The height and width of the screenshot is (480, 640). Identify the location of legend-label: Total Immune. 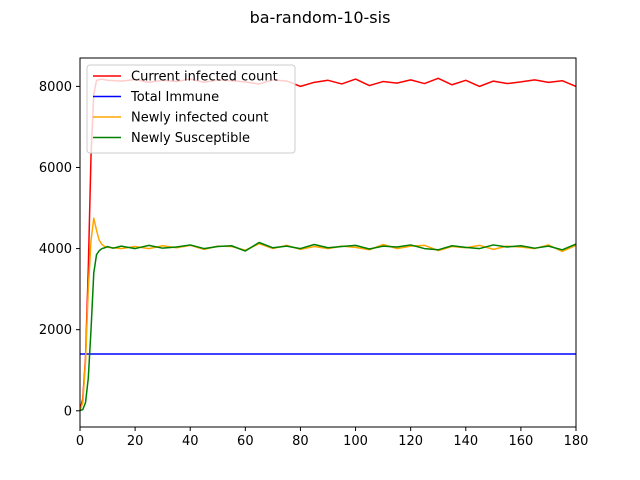
(174, 97).